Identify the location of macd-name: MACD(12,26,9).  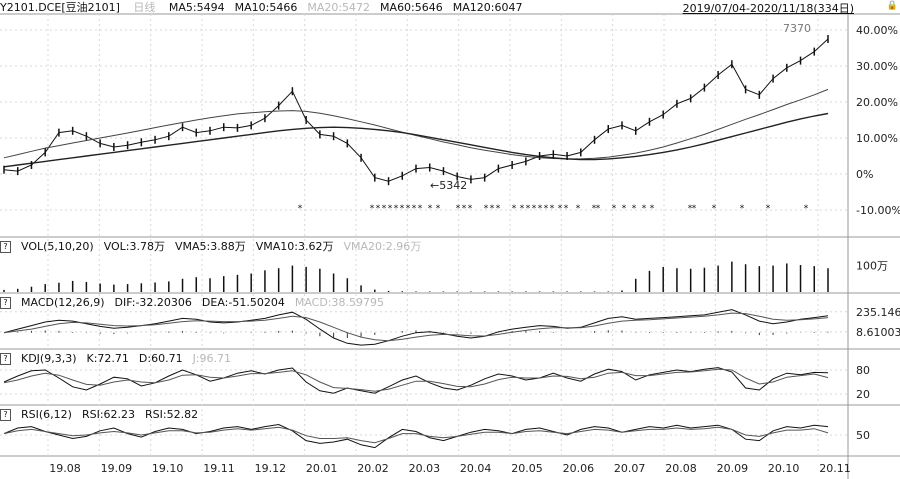
(63, 302).